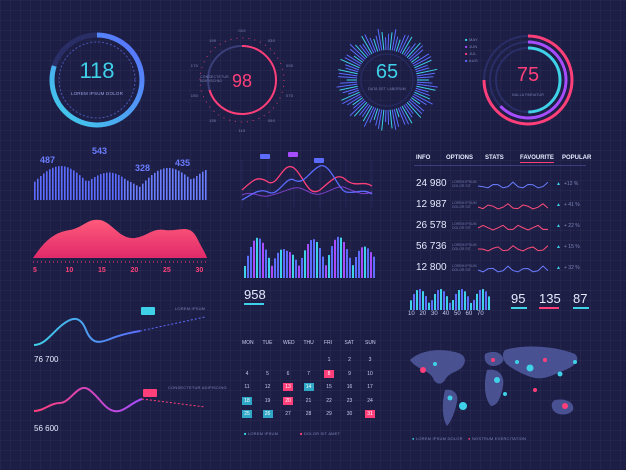 The height and width of the screenshot is (470, 626). What do you see at coordinates (329, 414) in the screenshot?
I see `calendar-day: 29` at bounding box center [329, 414].